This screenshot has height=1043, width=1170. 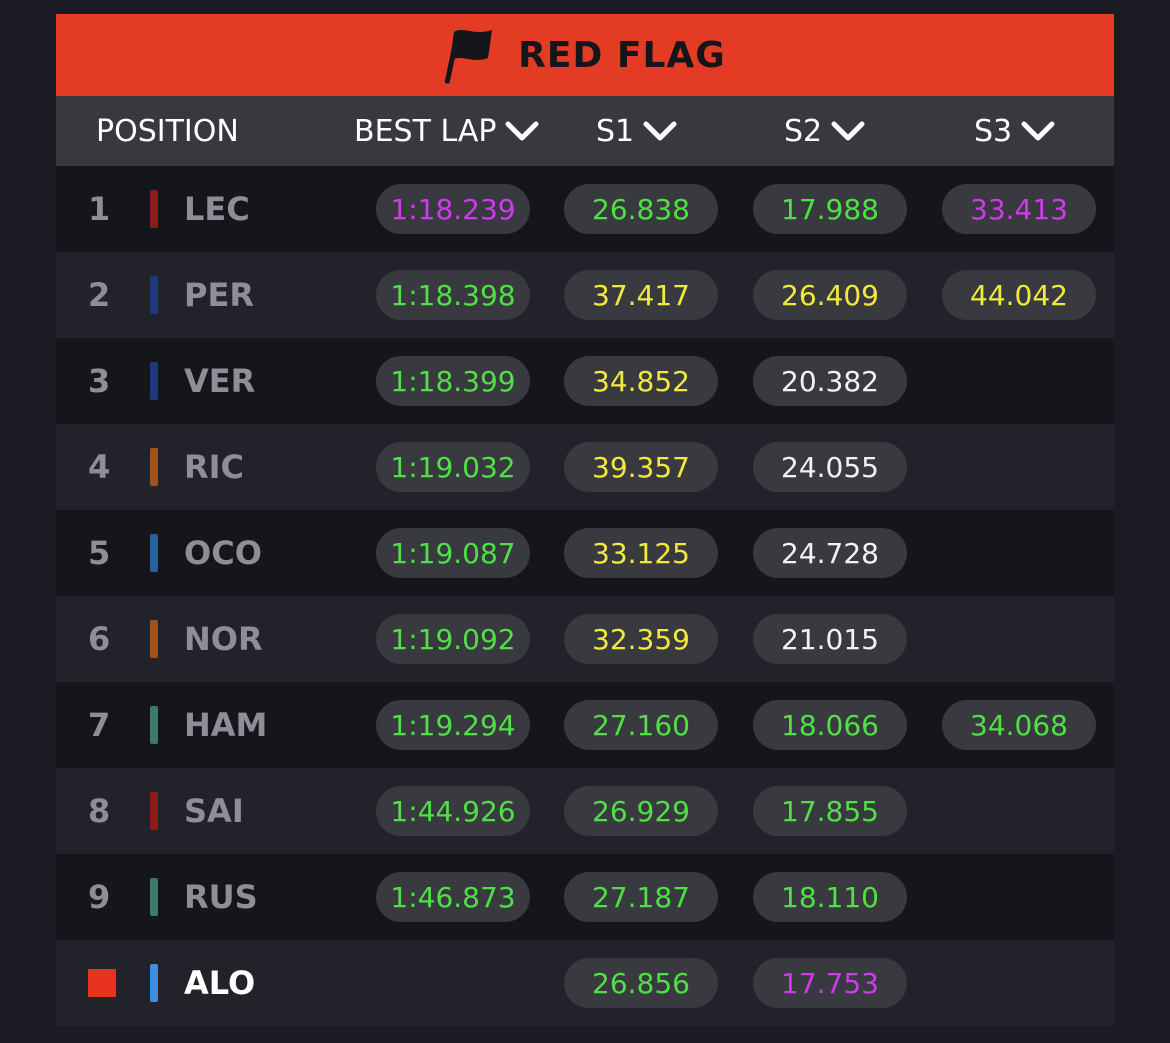 I want to click on sector2-time: 17.988, so click(x=830, y=209).